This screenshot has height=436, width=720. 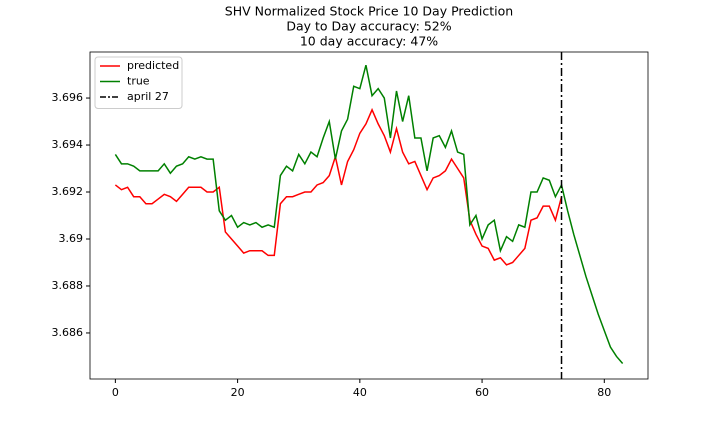 I want to click on legend-label: true, so click(x=138, y=81).